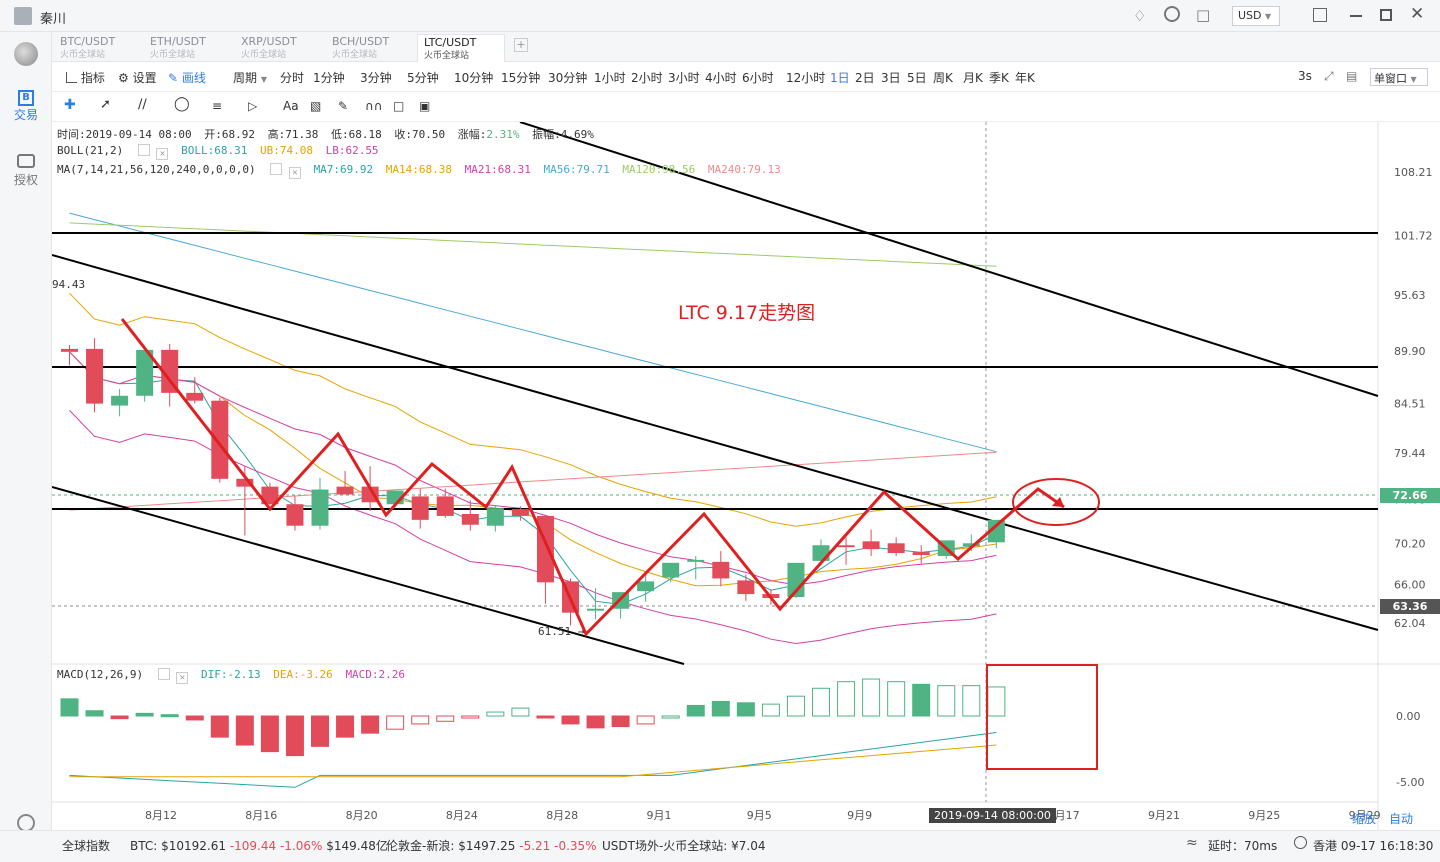  I want to click on period-dropdown: 周期 ▼, so click(250, 77).